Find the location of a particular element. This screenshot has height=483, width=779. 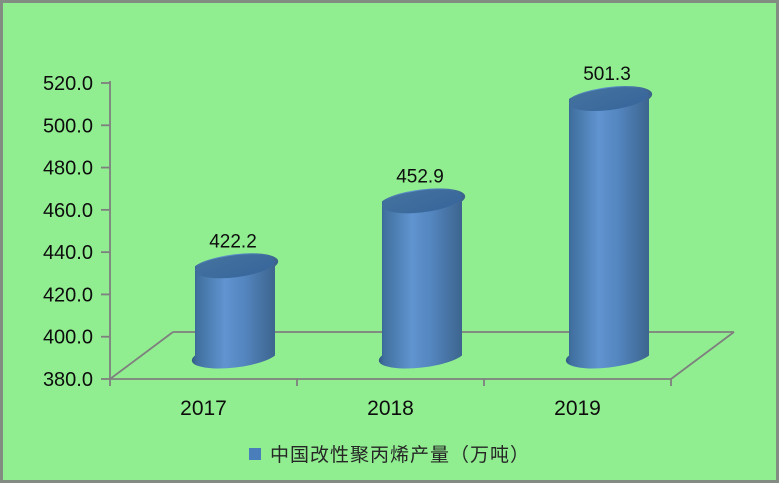

y-tick-label: 460.0 is located at coordinates (68, 211).